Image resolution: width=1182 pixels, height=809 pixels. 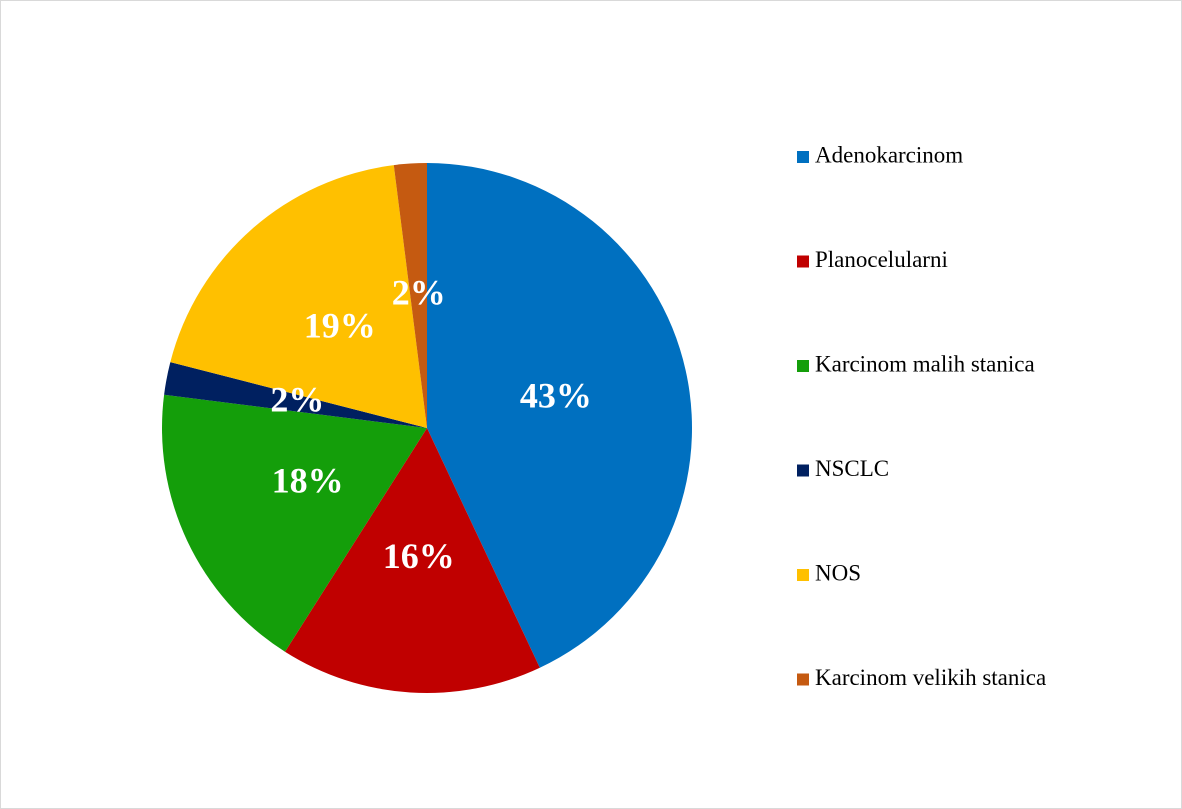 I want to click on data-label: 19%, so click(x=340, y=325).